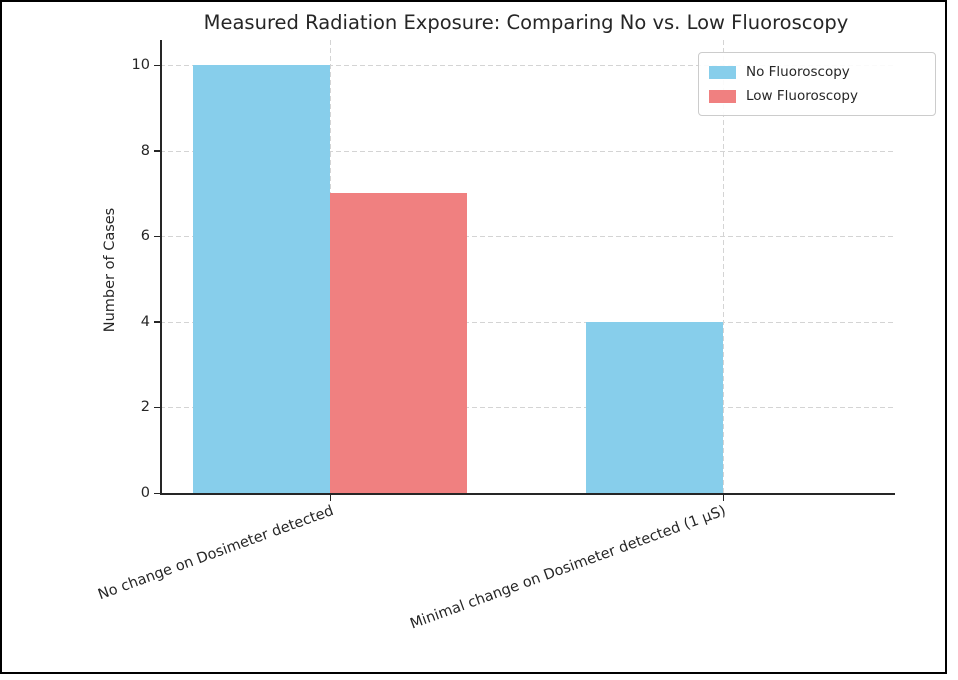  Describe the element at coordinates (145, 493) in the screenshot. I see `y-tick-label: 0` at that location.